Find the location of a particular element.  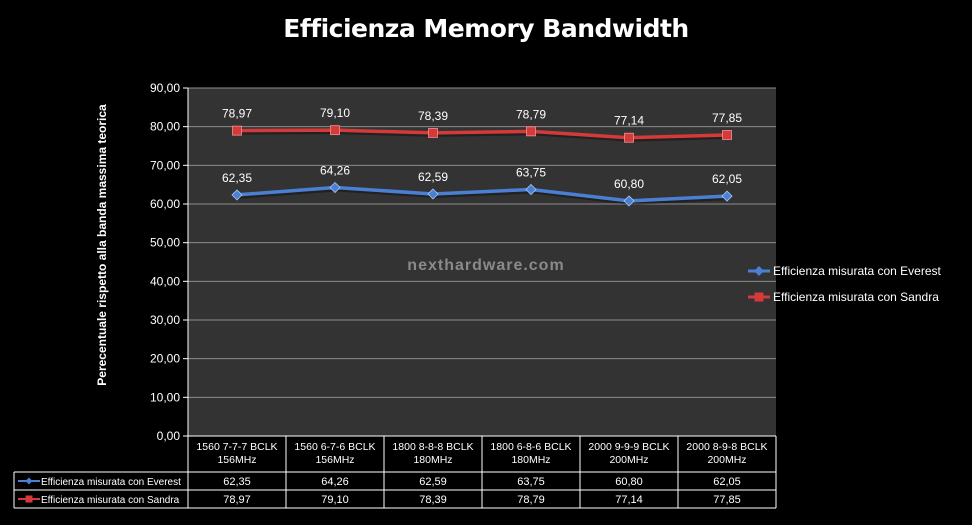

data-label: 78,79 is located at coordinates (531, 114).